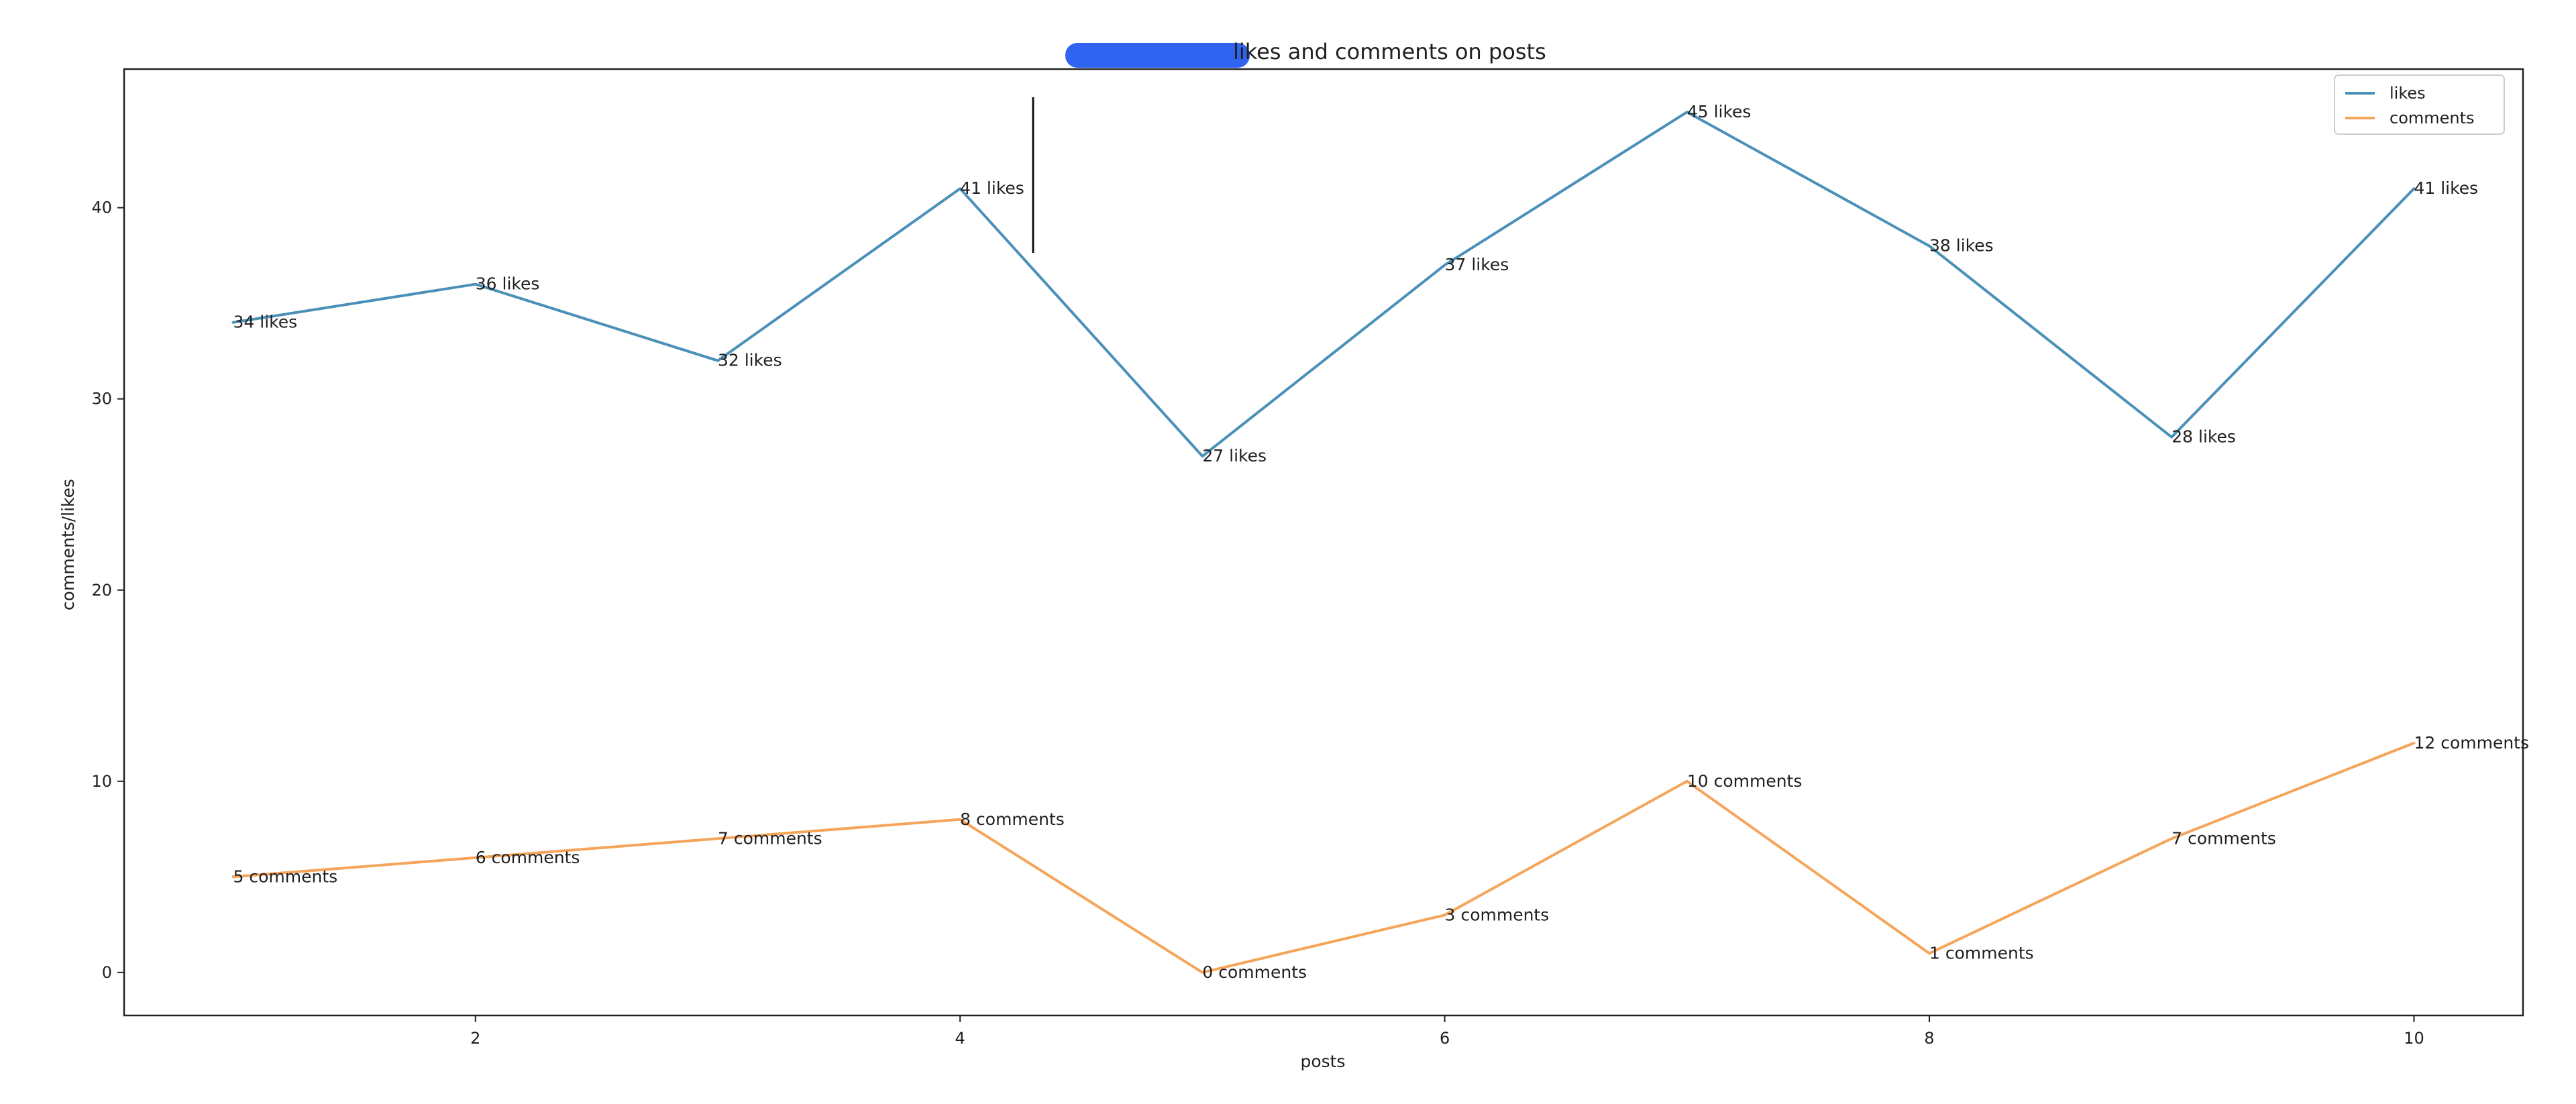 Image resolution: width=2576 pixels, height=1104 pixels. Describe the element at coordinates (750, 360) in the screenshot. I see `likes-data-label: 32 likes` at that location.